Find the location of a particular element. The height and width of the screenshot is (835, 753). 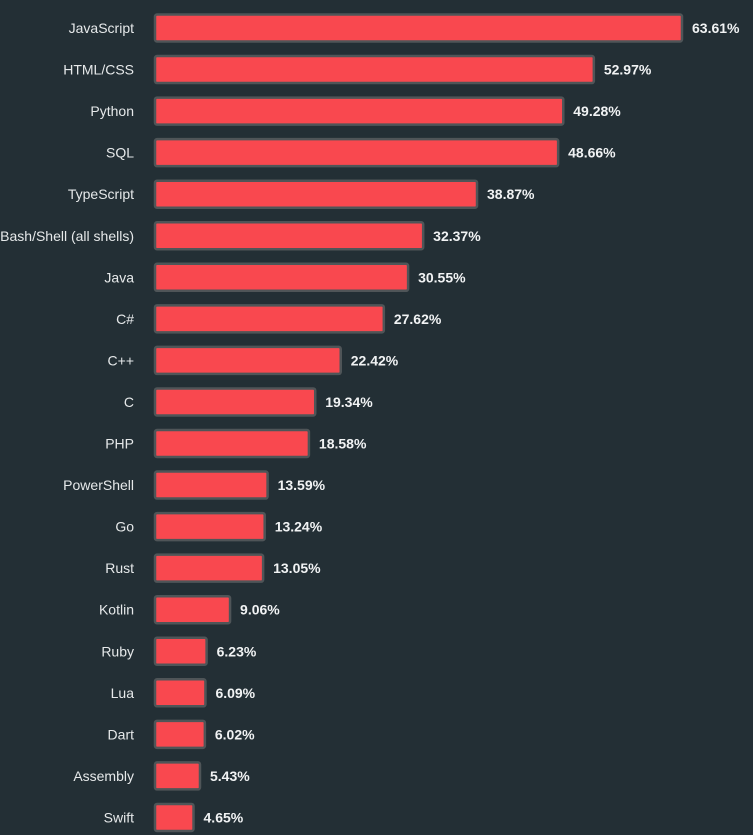

category-label: PowerShell is located at coordinates (98, 485).